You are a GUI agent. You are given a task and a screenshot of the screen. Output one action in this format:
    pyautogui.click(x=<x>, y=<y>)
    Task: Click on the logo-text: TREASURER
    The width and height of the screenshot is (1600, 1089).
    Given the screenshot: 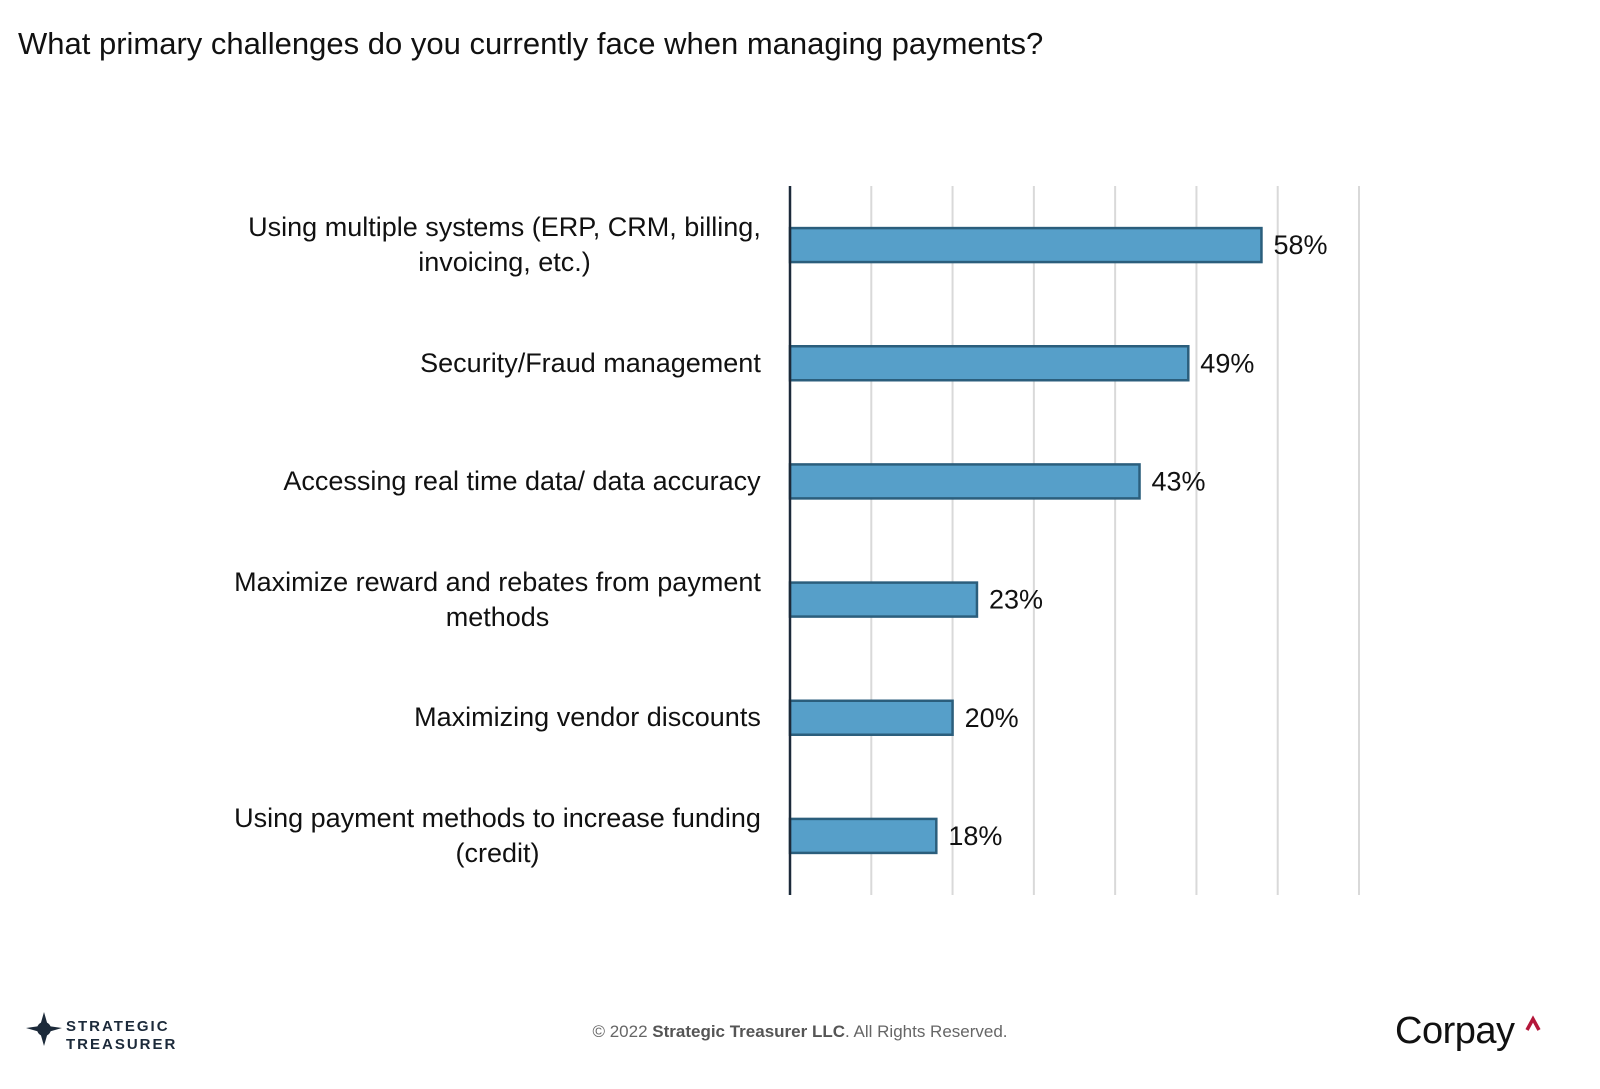 What is the action you would take?
    pyautogui.click(x=122, y=1044)
    